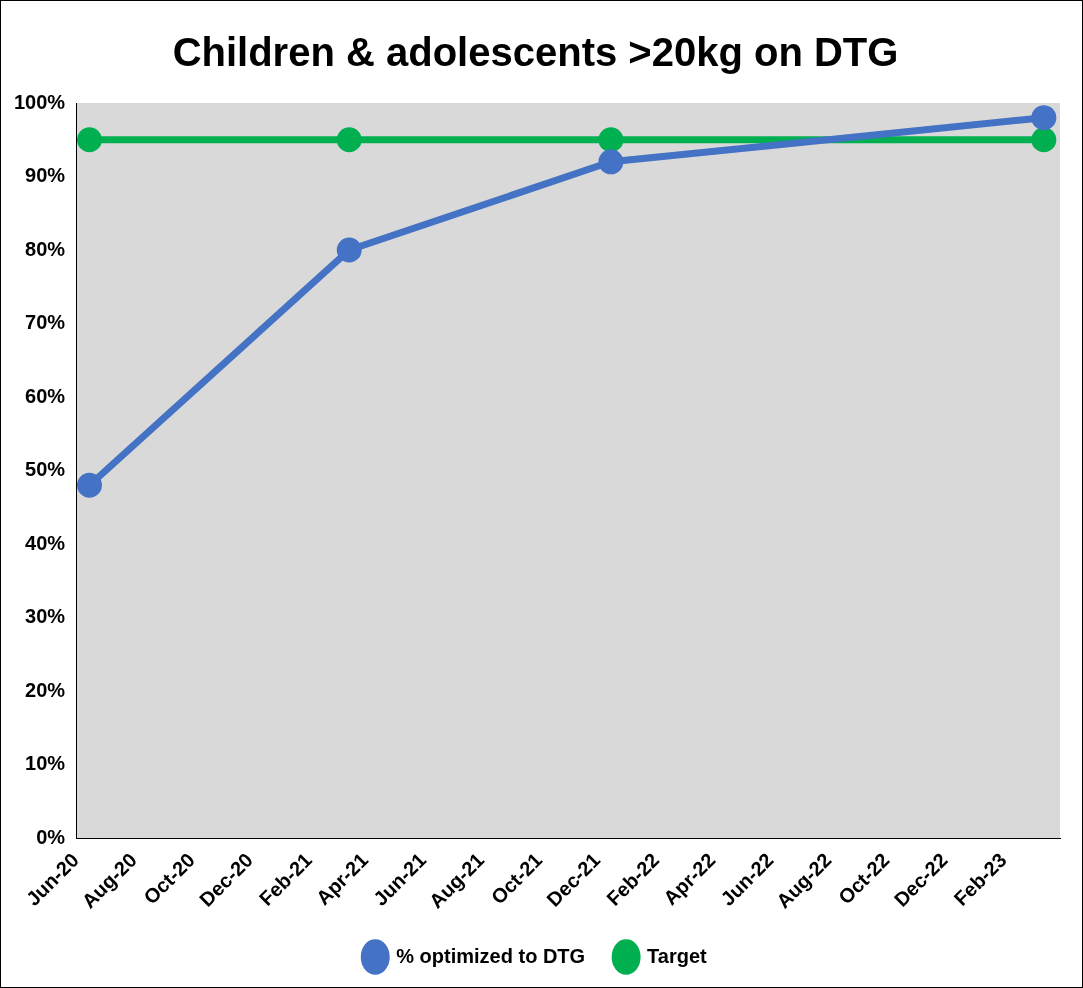  I want to click on y-tick-label: 30%, so click(45, 616).